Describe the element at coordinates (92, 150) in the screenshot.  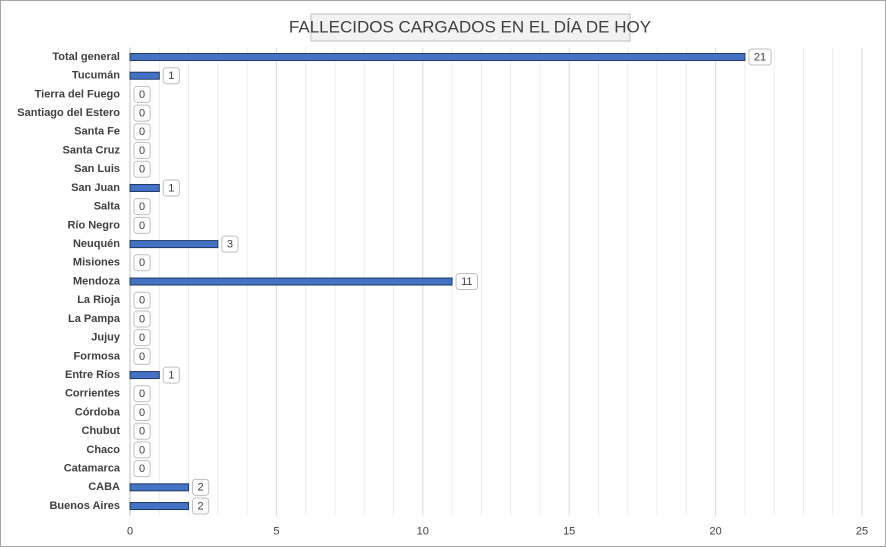
I see `y-tick-label: Santa Cruz` at that location.